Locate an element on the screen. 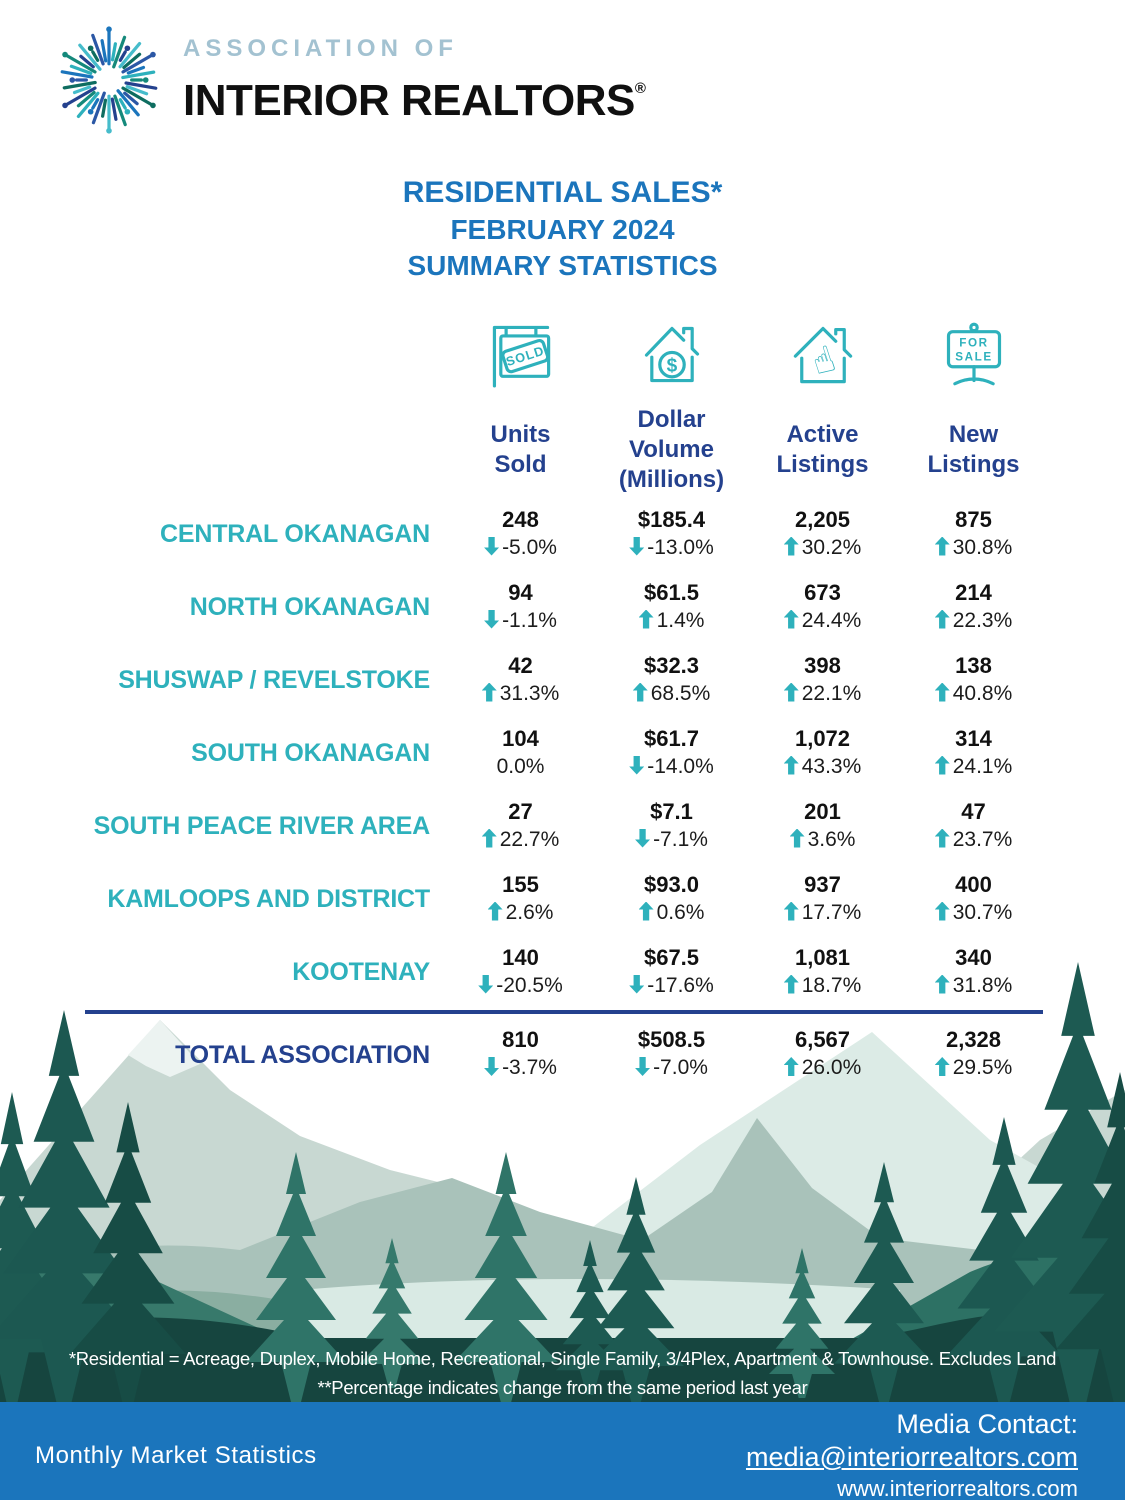 This screenshot has height=1500, width=1125. hand-cursor-glyph: ☝ is located at coordinates (823, 361).